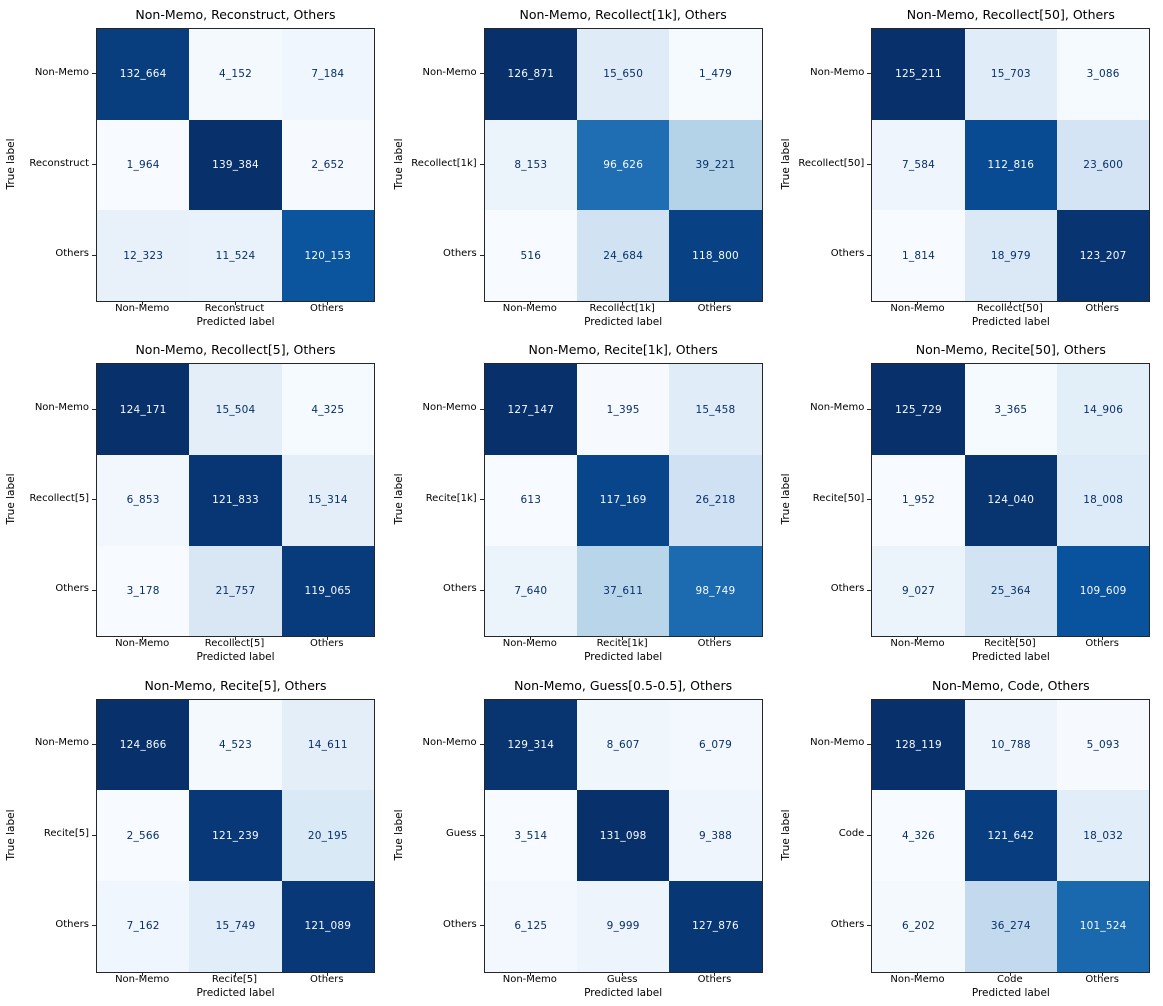 This screenshot has height=1006, width=1163. I want to click on matrix-cell: 613, so click(530, 500).